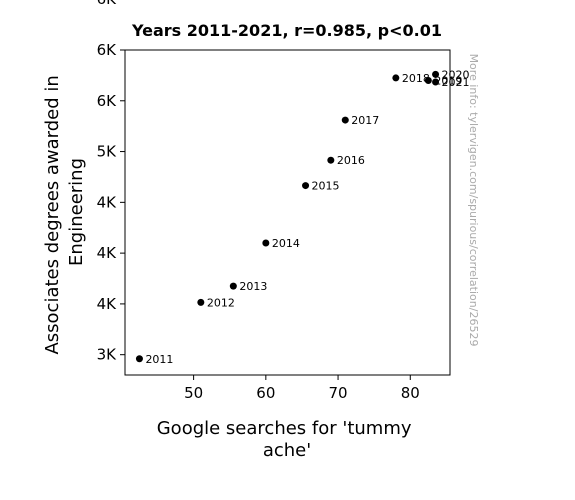  Describe the element at coordinates (266, 243) in the screenshot. I see `data-point-2014` at that location.